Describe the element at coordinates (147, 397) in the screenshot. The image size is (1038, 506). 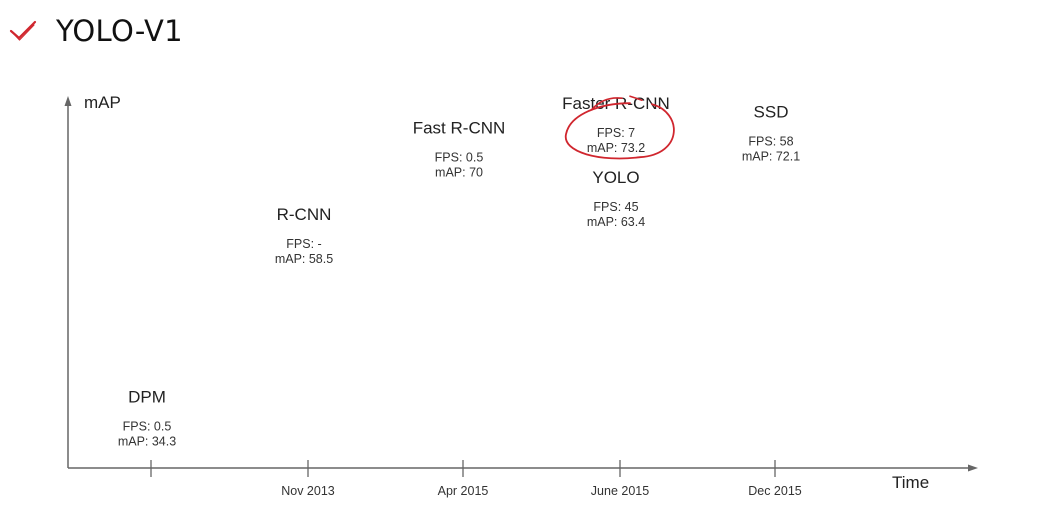
I see `model-name: DPM` at that location.